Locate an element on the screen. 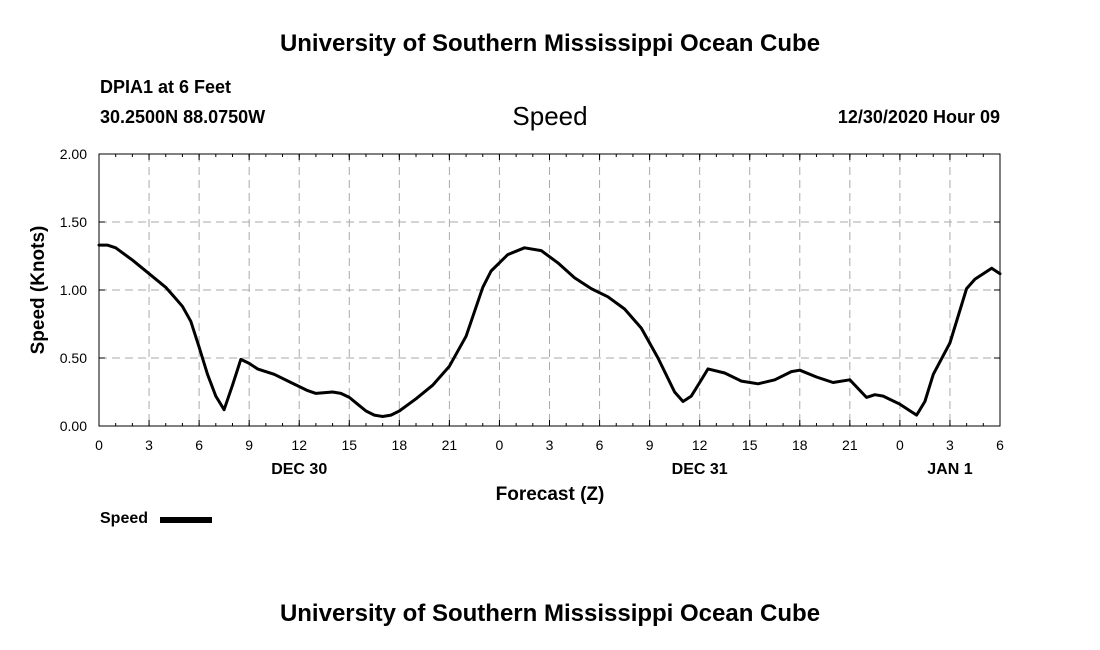 The image size is (1100, 650). y-tick-label: 2.00 is located at coordinates (73, 154).